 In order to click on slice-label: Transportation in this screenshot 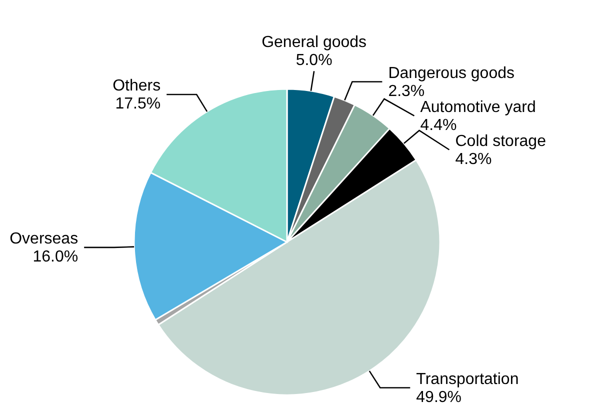, I will do `click(467, 379)`.